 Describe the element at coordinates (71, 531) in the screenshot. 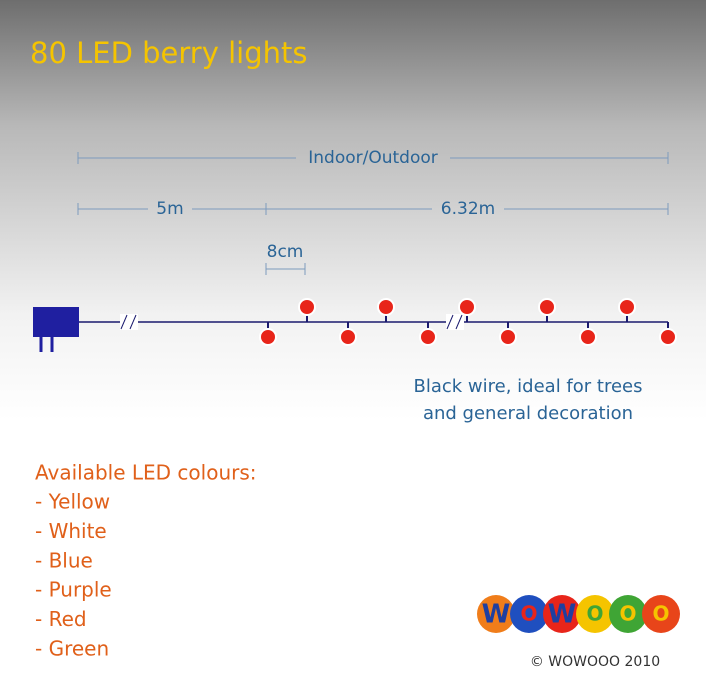

I see `colour-item: - White` at that location.